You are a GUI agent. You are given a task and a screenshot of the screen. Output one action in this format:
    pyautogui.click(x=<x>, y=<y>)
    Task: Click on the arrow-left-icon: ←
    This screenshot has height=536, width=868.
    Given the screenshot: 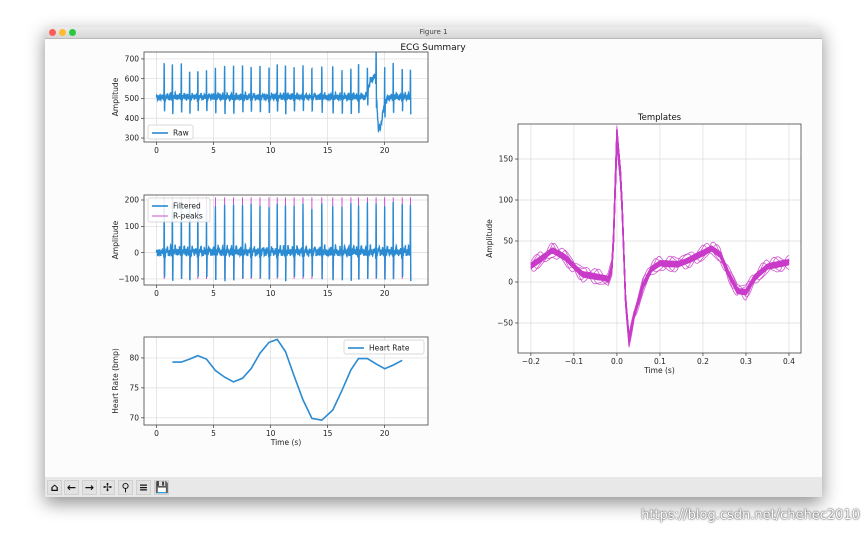 What is the action you would take?
    pyautogui.click(x=71, y=487)
    